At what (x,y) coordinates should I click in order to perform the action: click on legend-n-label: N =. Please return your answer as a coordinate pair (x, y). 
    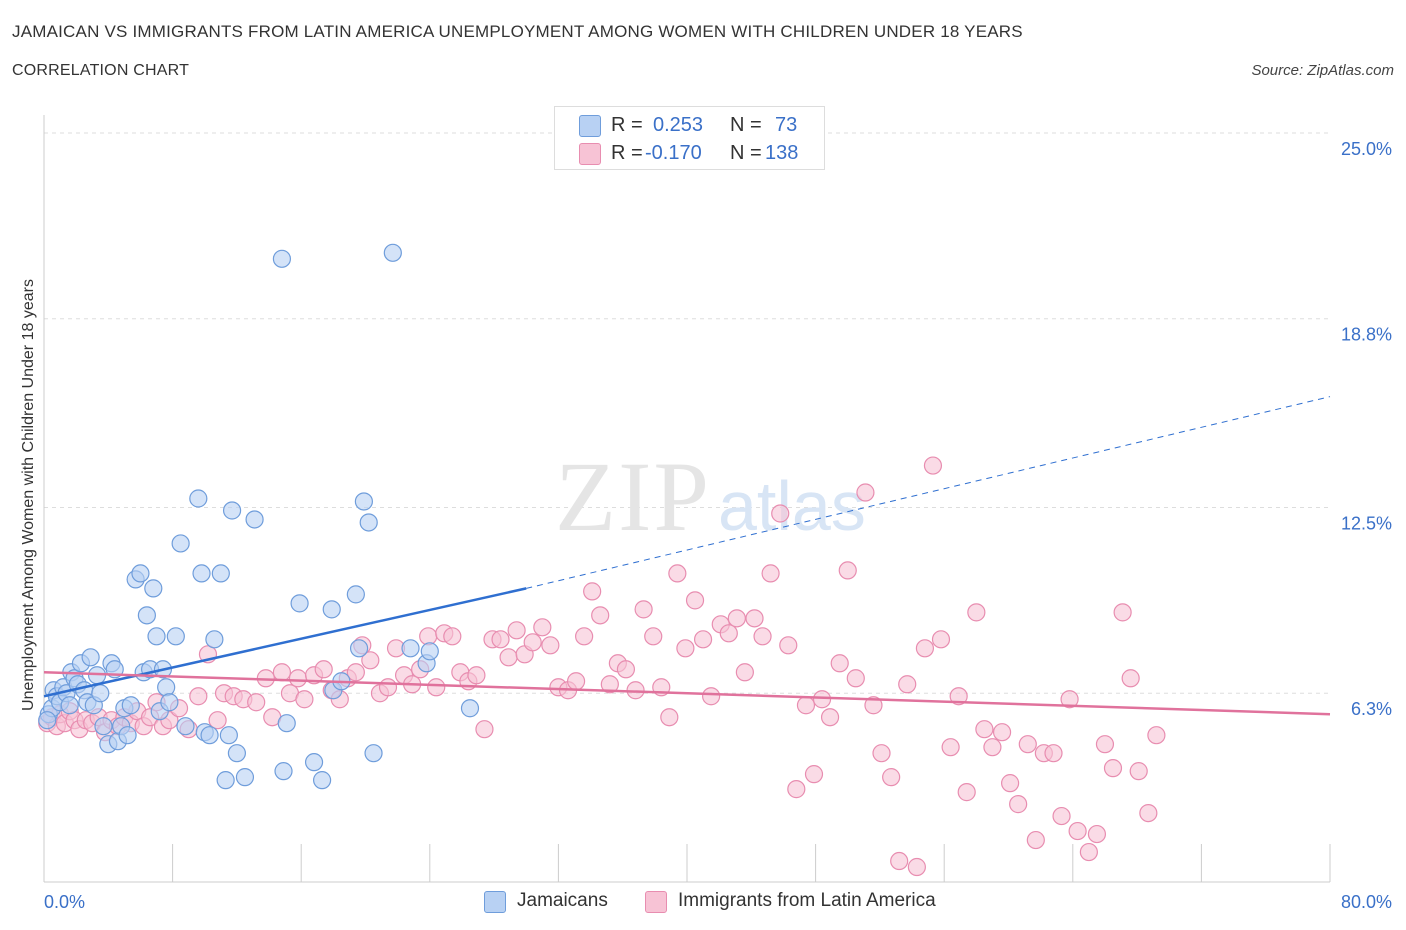
    Looking at the image, I should click on (746, 153).